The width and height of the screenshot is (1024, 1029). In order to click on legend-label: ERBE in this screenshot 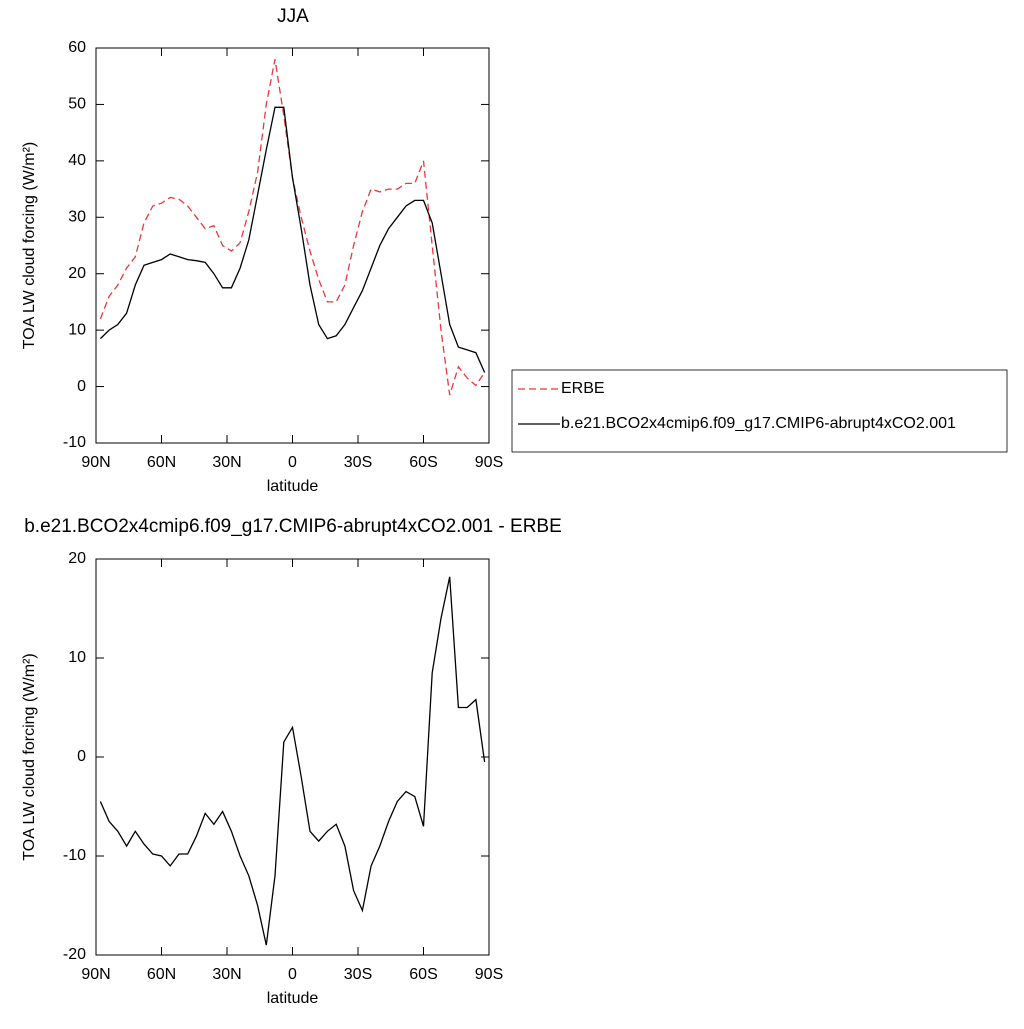, I will do `click(583, 388)`.